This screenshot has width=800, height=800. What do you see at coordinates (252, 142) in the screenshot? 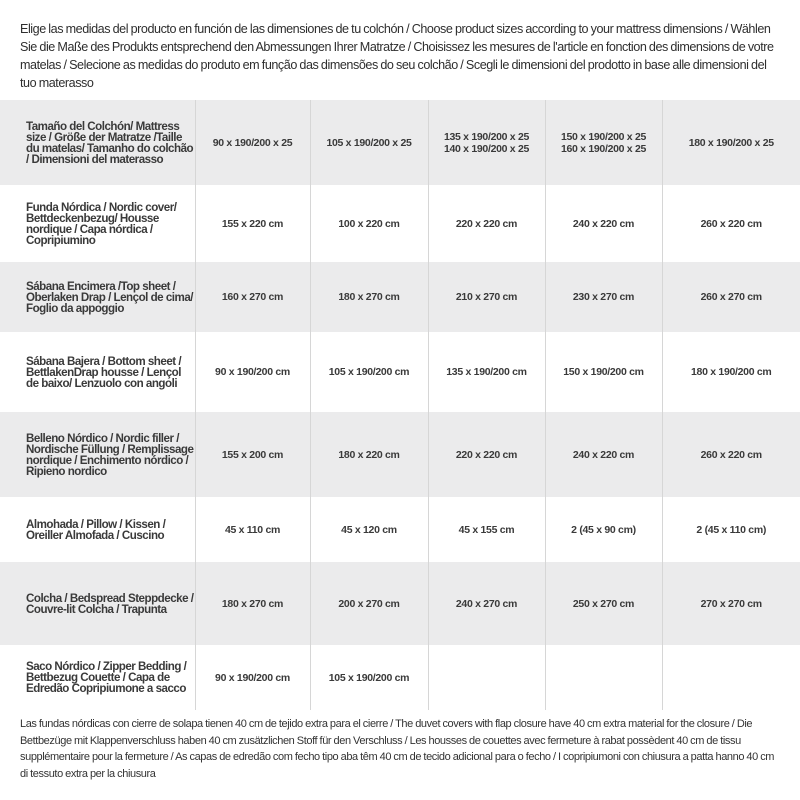
I see `size-cell: 90 x 190/200 x 25` at bounding box center [252, 142].